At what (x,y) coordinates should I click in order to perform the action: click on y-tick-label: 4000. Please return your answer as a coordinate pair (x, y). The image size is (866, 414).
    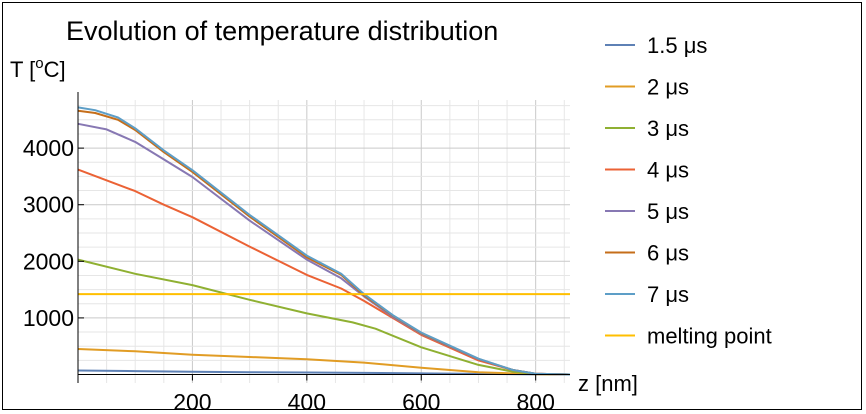
    Looking at the image, I should click on (48, 148).